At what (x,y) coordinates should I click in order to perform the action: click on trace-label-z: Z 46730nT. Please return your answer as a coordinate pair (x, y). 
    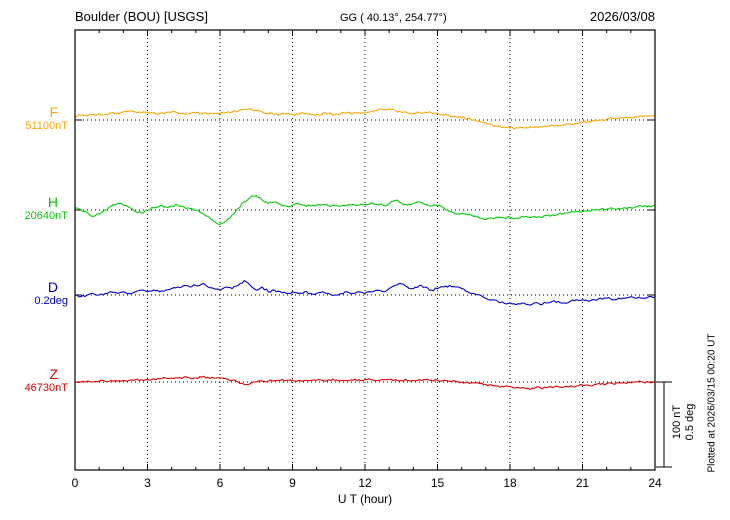
    Looking at the image, I should click on (35, 380).